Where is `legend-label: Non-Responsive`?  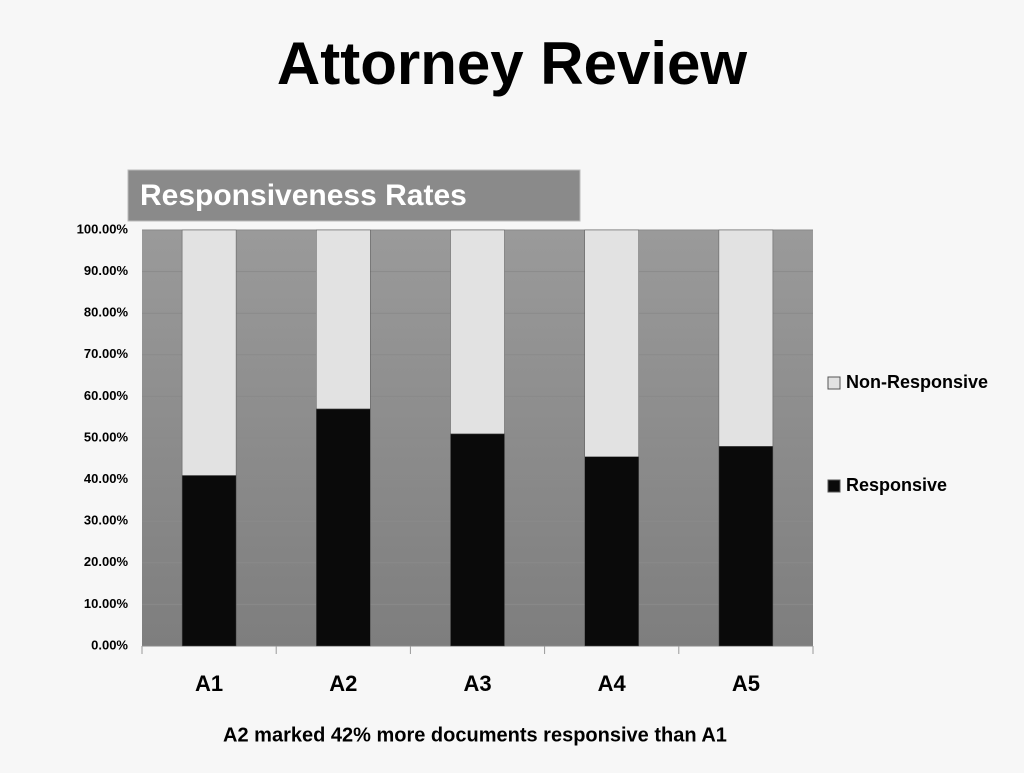
legend-label: Non-Responsive is located at coordinates (917, 382).